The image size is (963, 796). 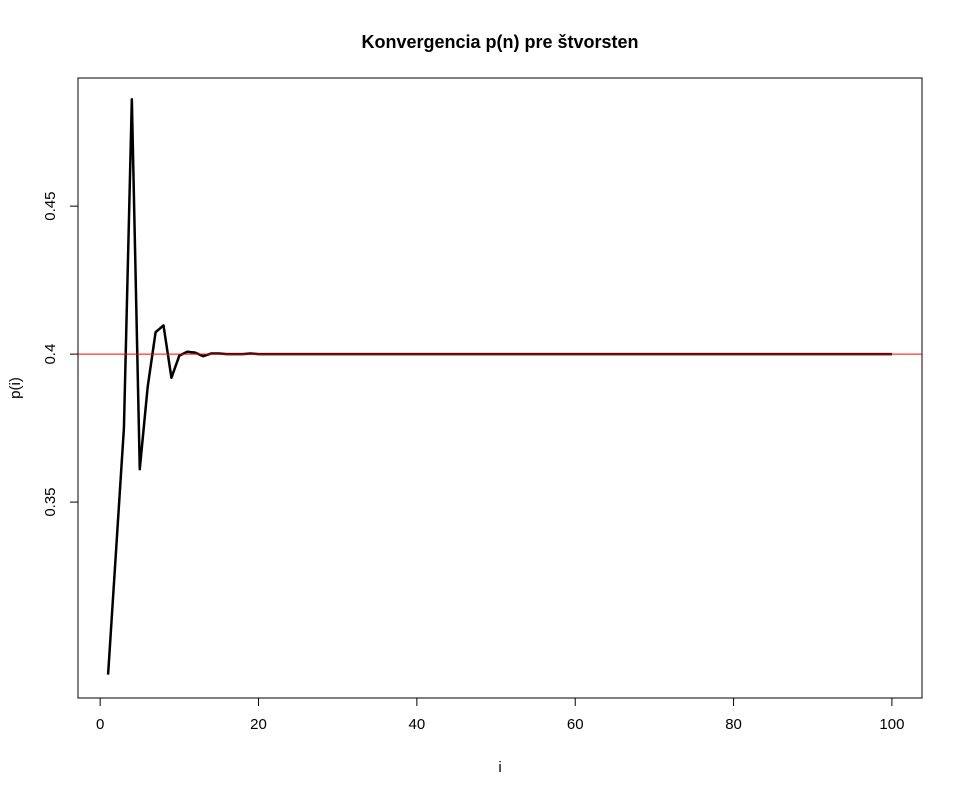 What do you see at coordinates (499, 767) in the screenshot?
I see `x-axis-label: i` at bounding box center [499, 767].